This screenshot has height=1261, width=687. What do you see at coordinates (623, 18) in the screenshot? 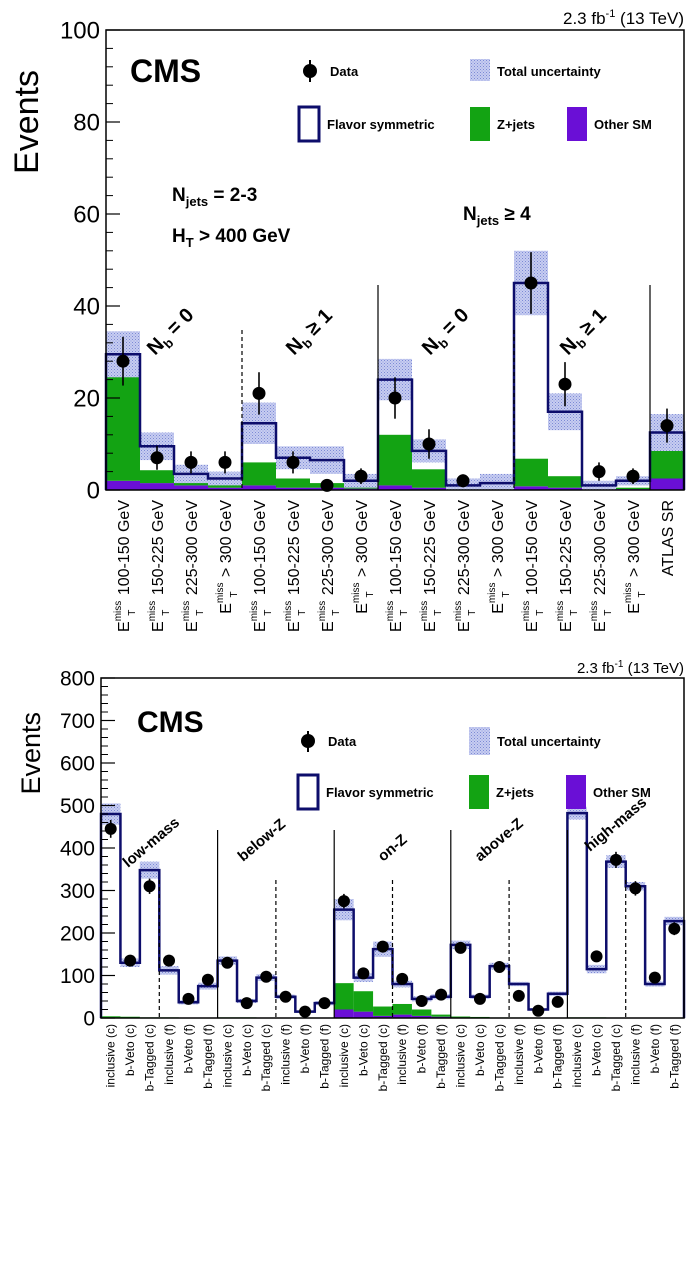
I see `top-lumi-label: 2.3 fb-1 (13 TeV)` at bounding box center [623, 18].